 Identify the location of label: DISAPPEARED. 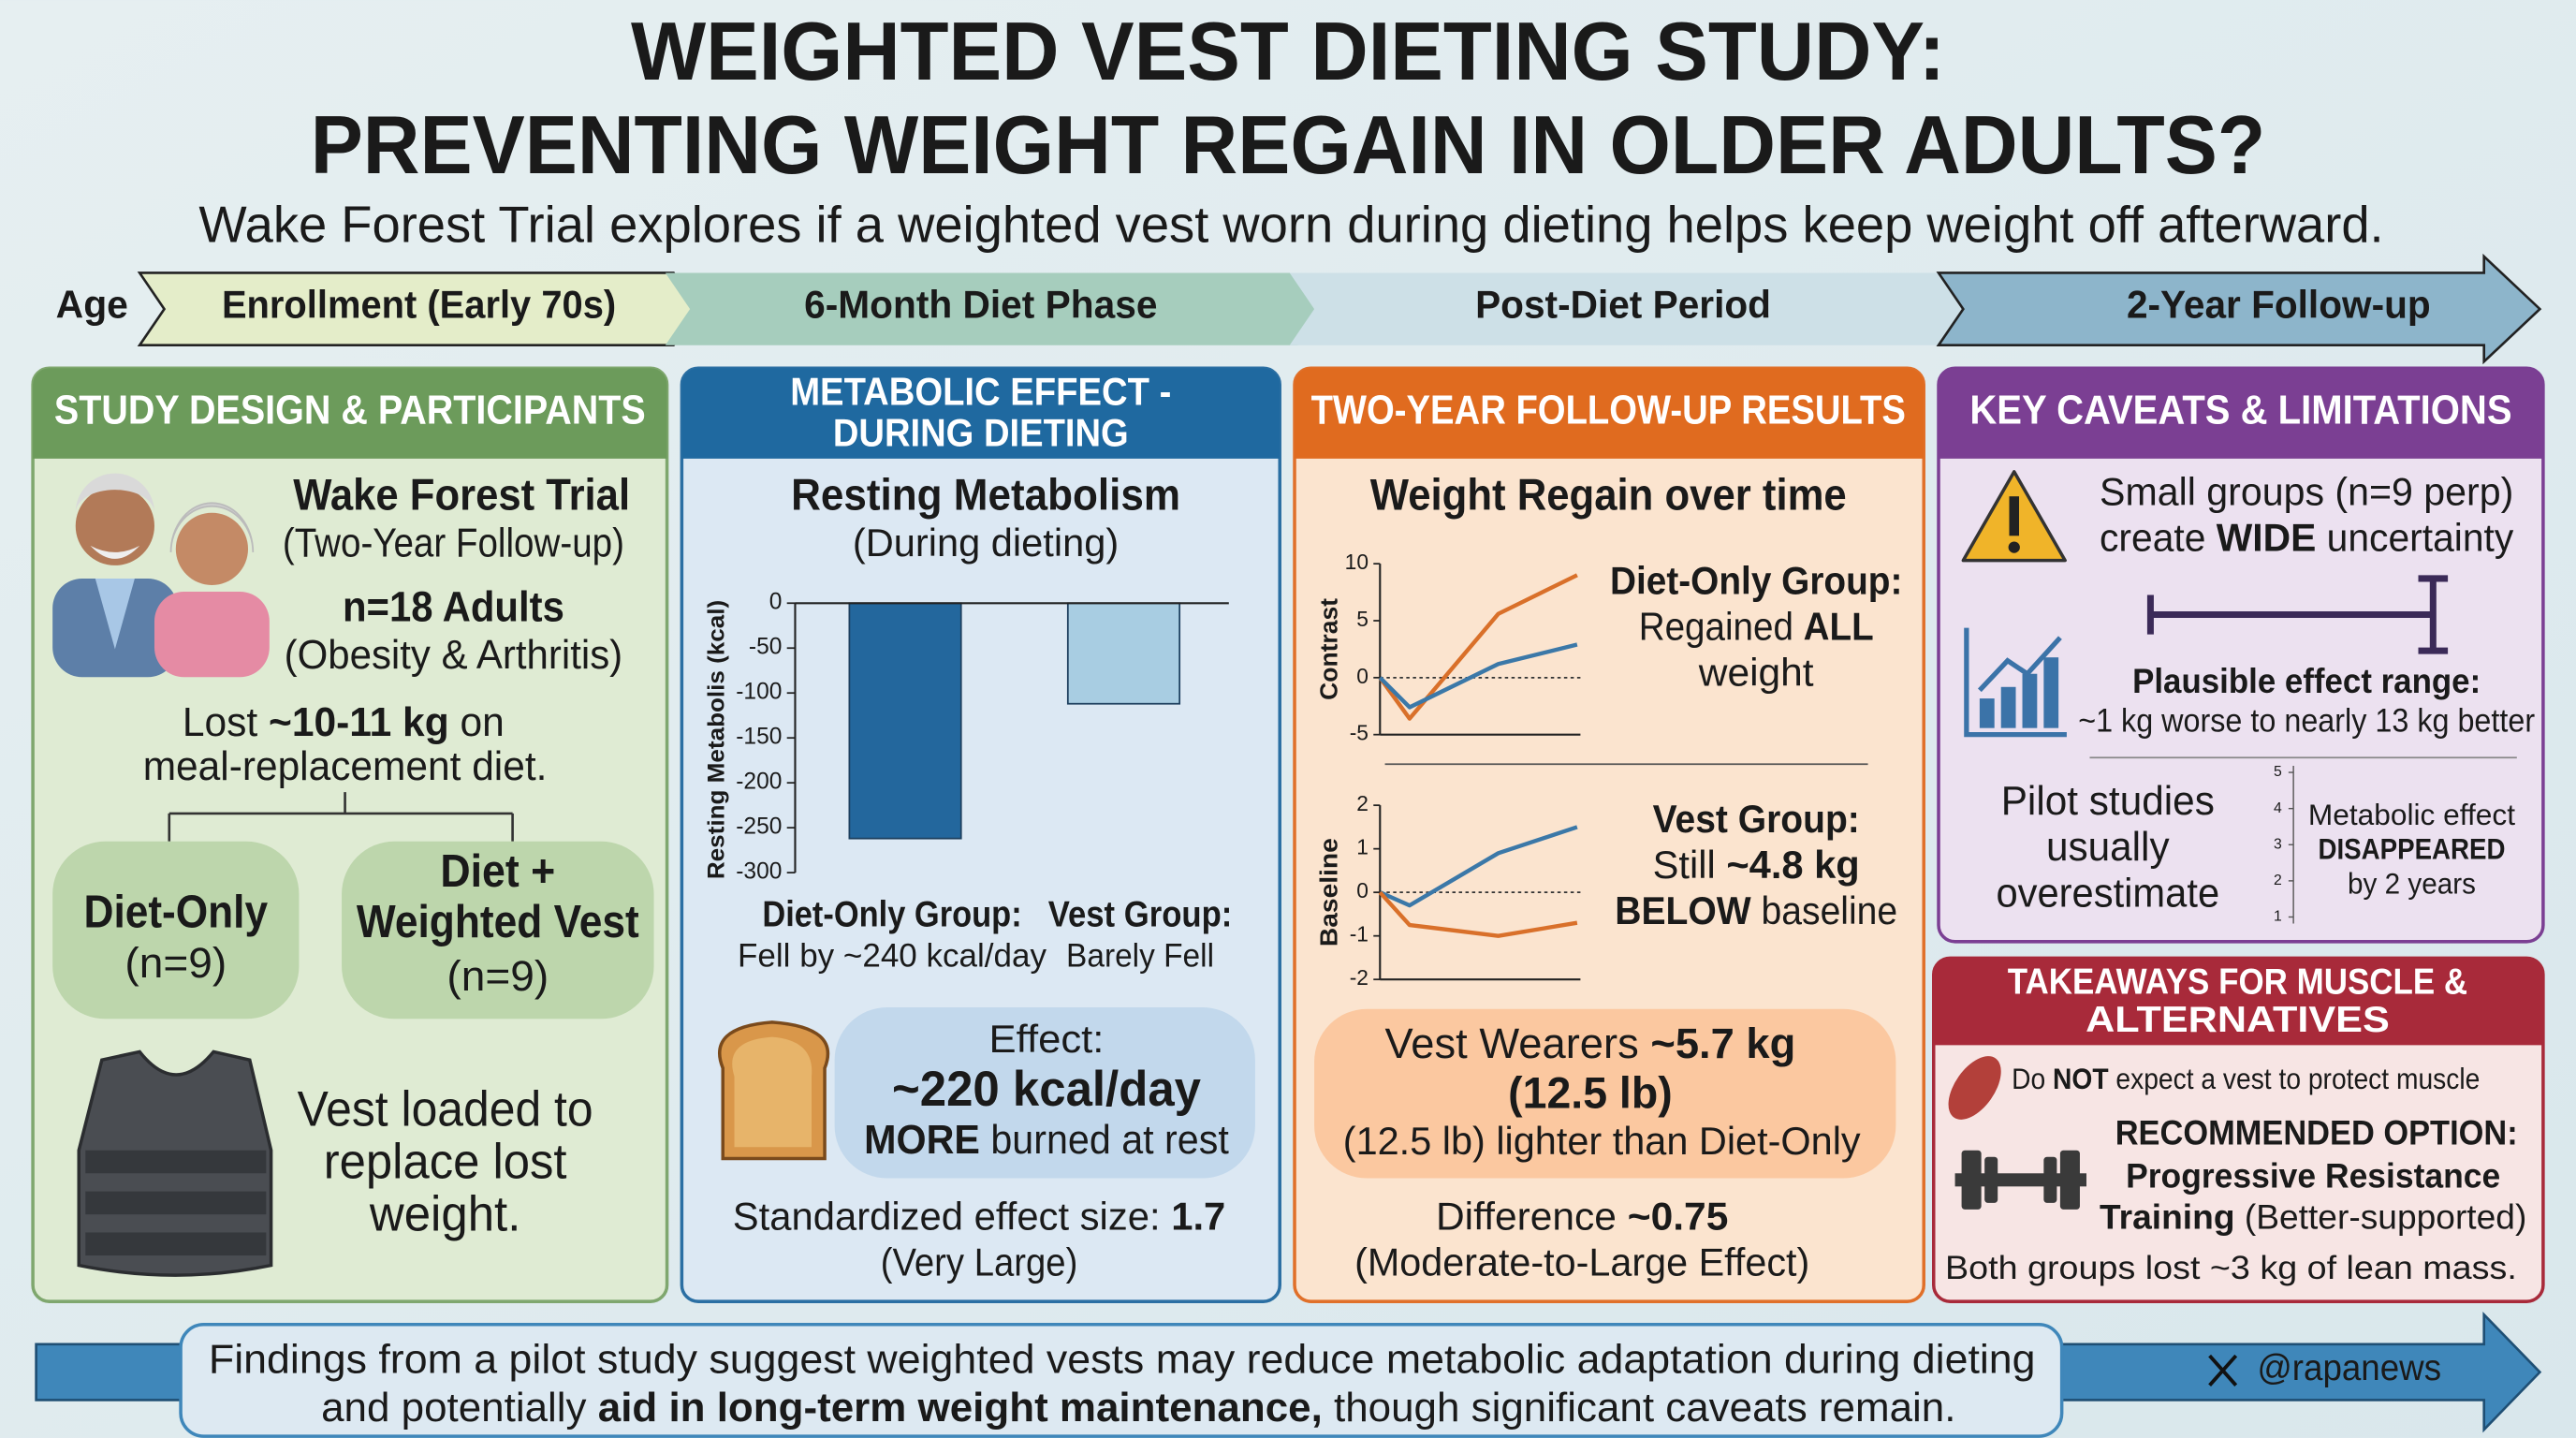
(2411, 849).